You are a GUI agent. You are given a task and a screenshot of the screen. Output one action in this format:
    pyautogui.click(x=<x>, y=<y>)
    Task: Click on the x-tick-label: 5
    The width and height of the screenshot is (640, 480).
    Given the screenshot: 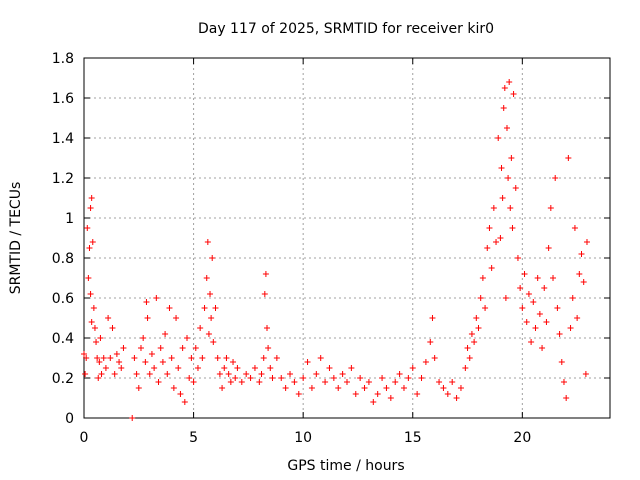 What is the action you would take?
    pyautogui.click(x=193, y=438)
    